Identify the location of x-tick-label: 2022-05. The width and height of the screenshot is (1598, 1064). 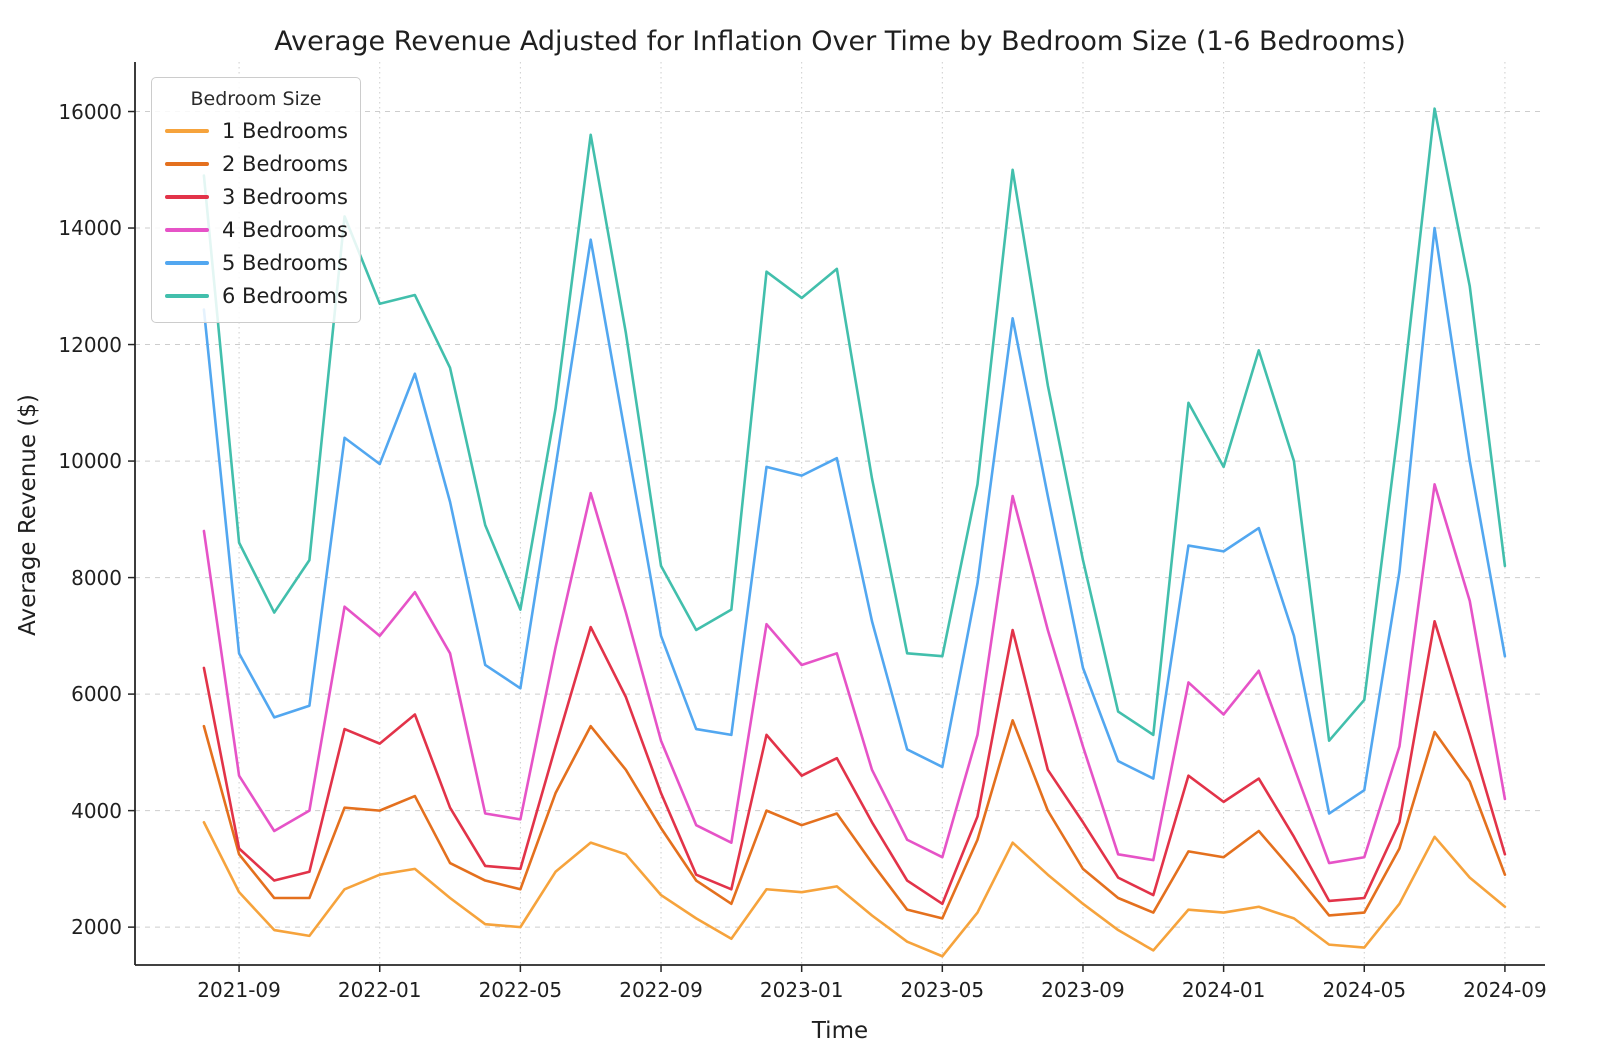
(520, 990).